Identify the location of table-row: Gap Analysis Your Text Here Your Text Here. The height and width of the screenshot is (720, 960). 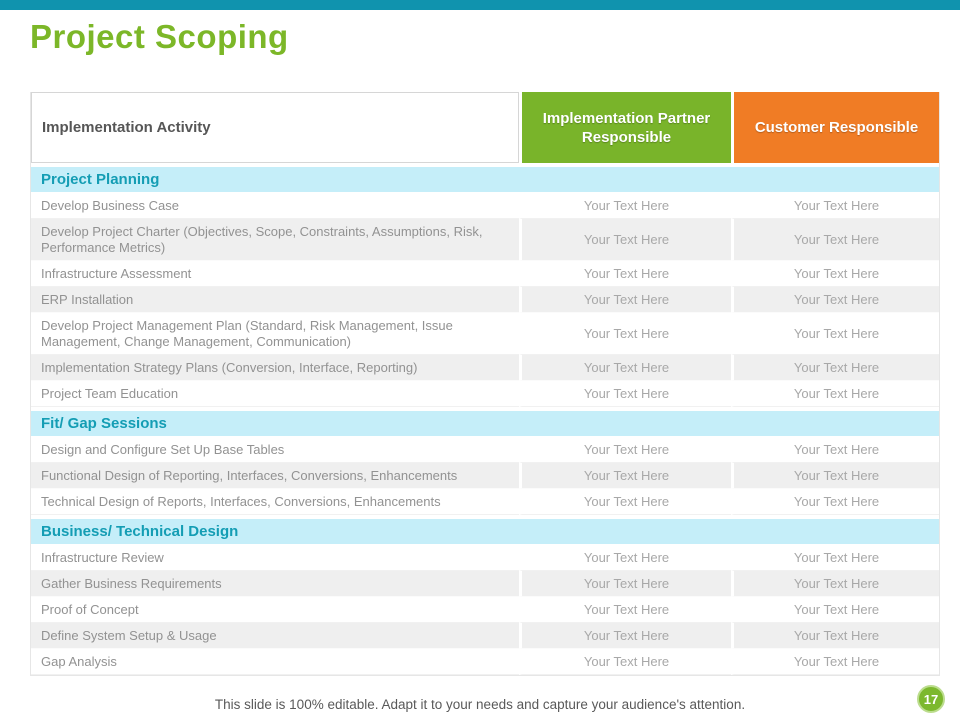
(485, 662).